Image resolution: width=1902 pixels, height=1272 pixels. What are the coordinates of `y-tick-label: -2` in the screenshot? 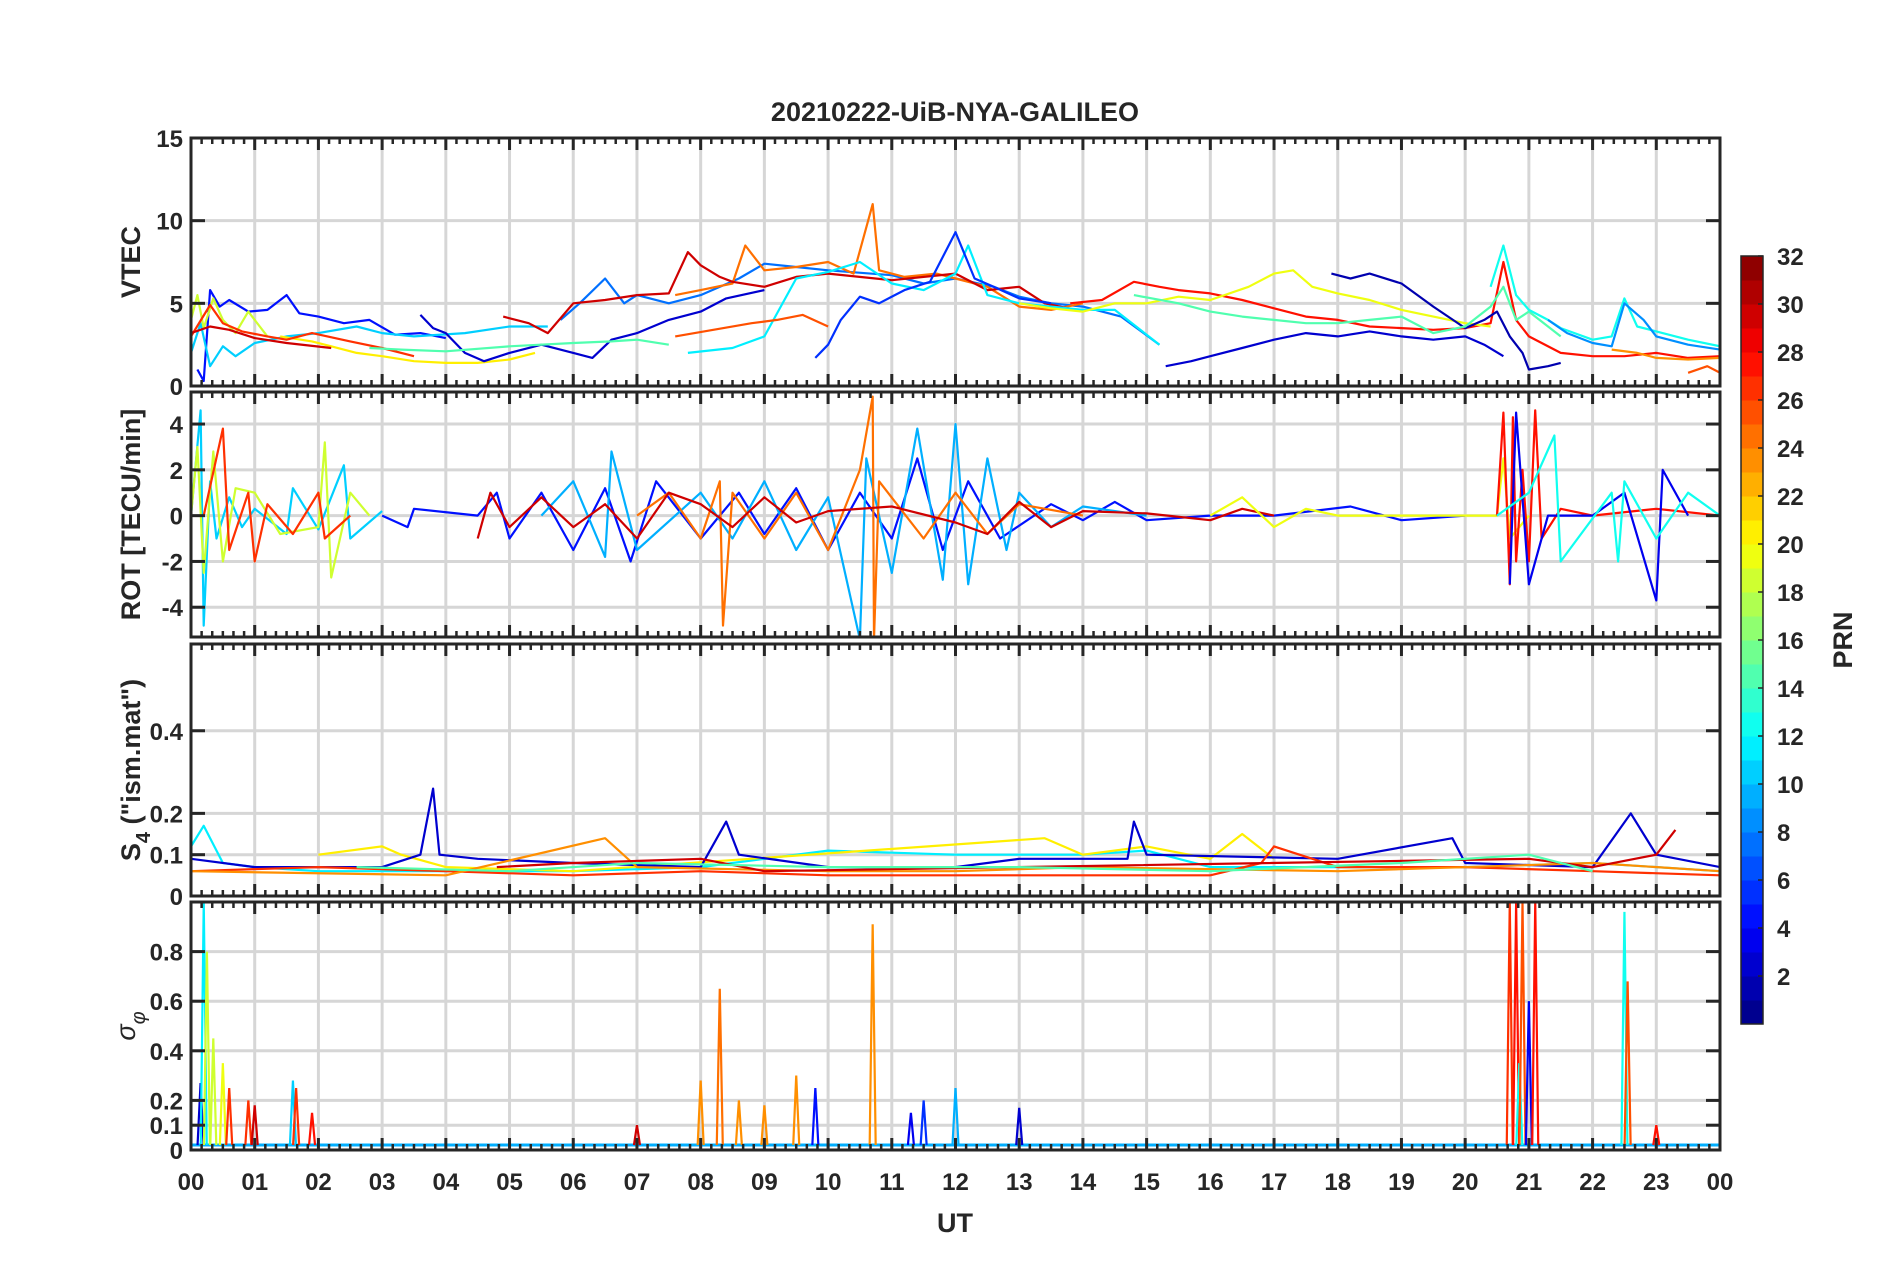 It's located at (172, 562).